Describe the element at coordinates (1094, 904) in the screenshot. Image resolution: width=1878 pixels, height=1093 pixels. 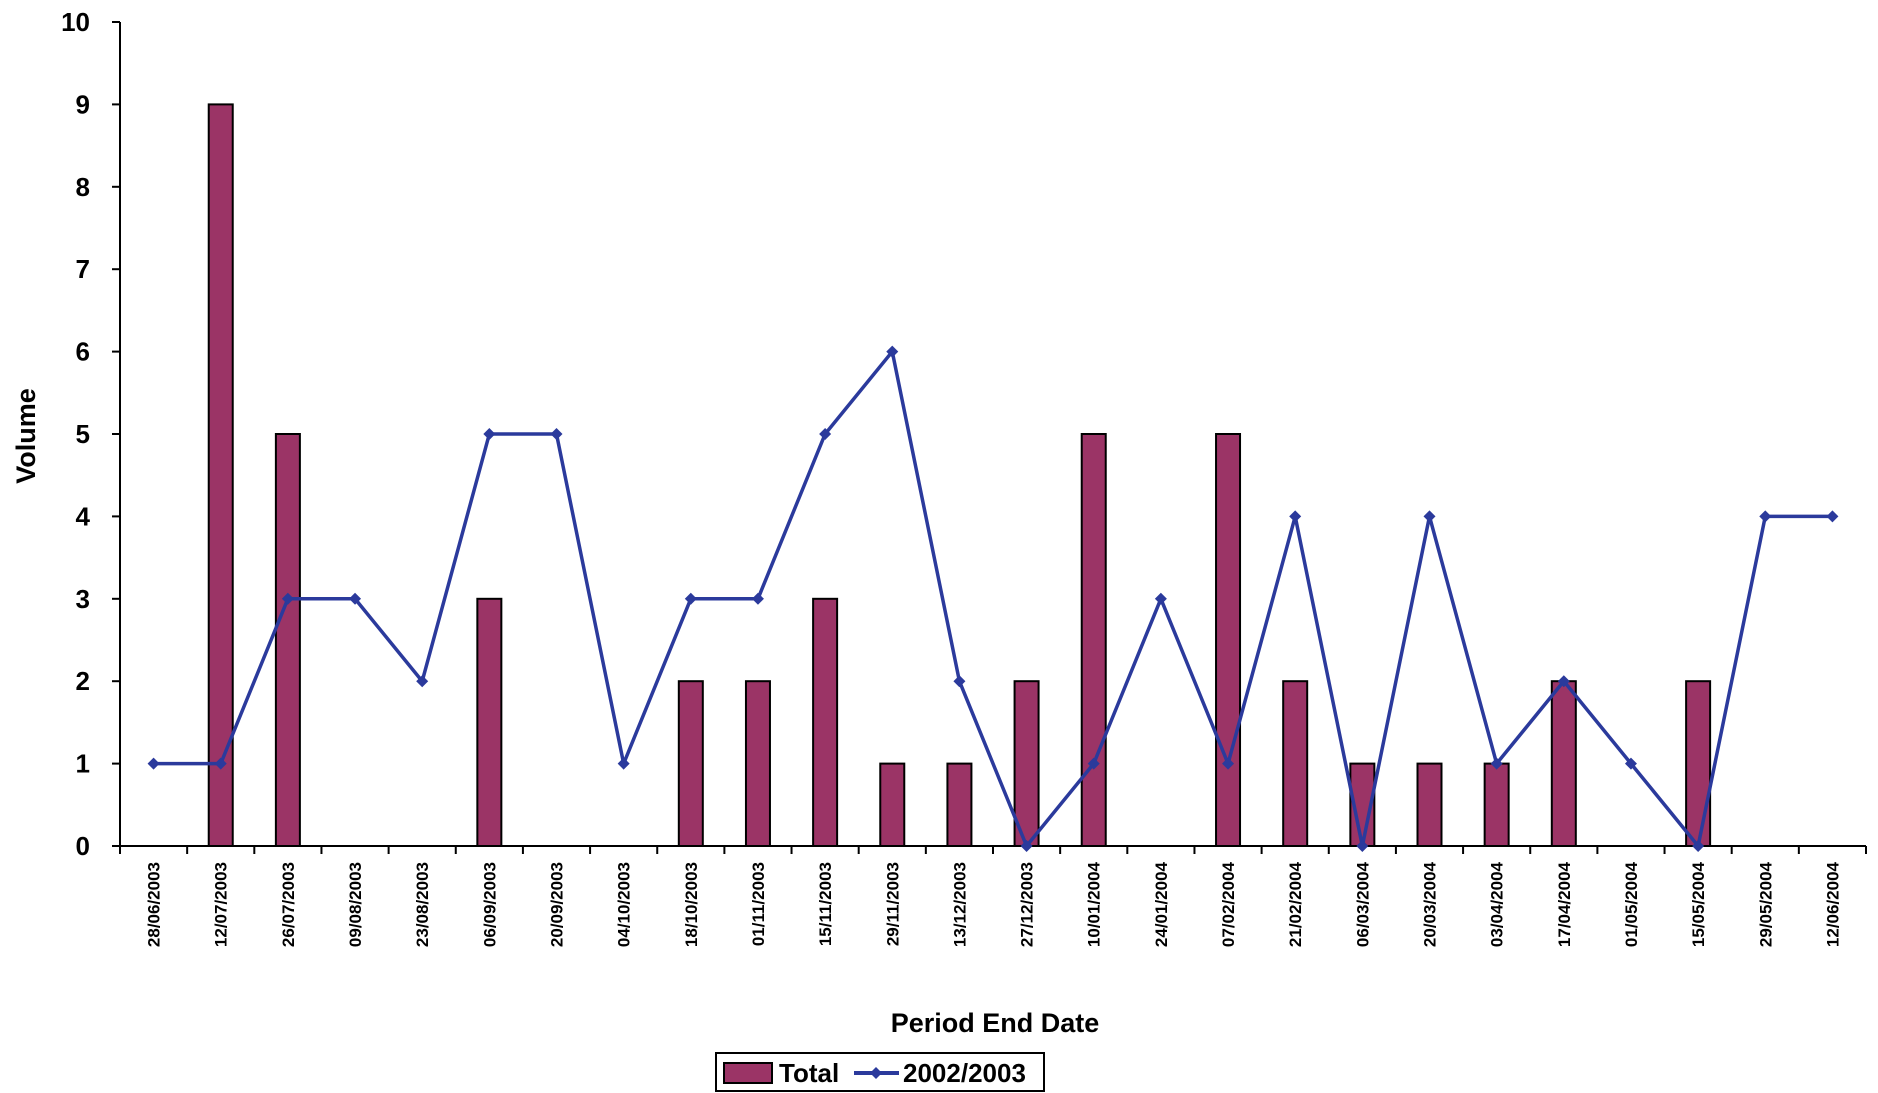
I see `x-tick-label: 10/01/2004` at that location.